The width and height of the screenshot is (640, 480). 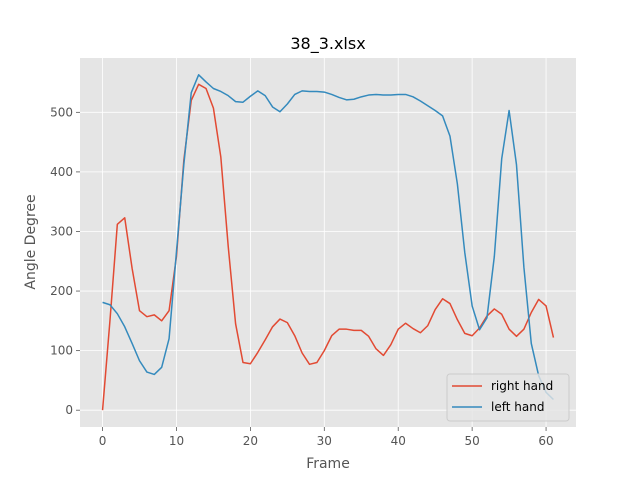 What do you see at coordinates (61, 112) in the screenshot?
I see `y-tick-label: 500` at bounding box center [61, 112].